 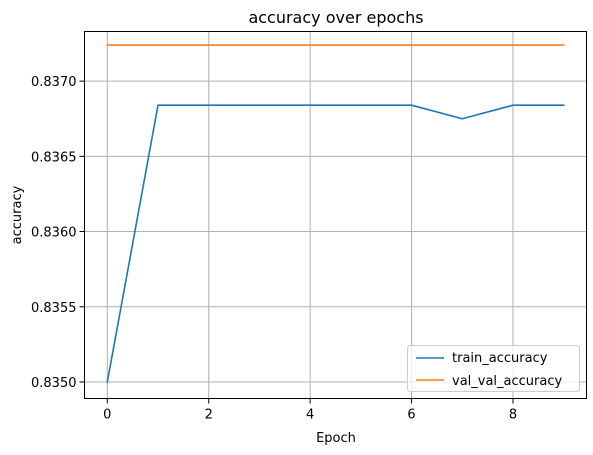 I want to click on y-axis-label: accuracy, so click(x=17, y=214).